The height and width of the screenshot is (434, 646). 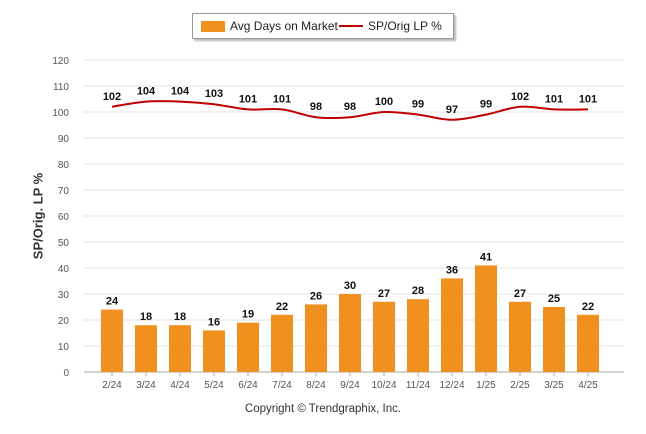 I want to click on x-tick-label: 2/24, so click(x=112, y=385).